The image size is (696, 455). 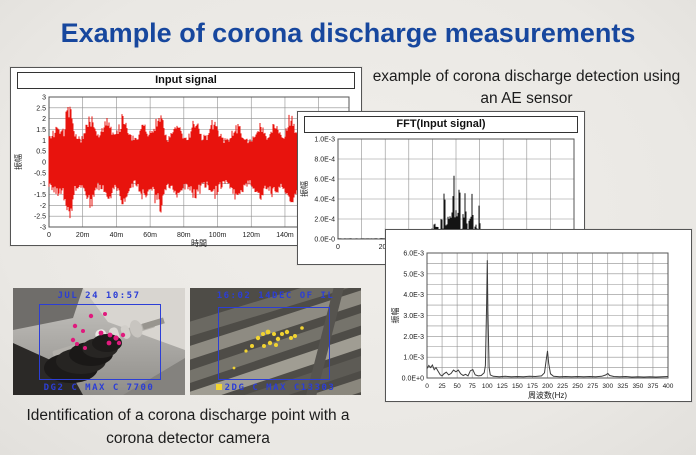 What do you see at coordinates (592, 386) in the screenshot?
I see `svg-text: 275` at bounding box center [592, 386].